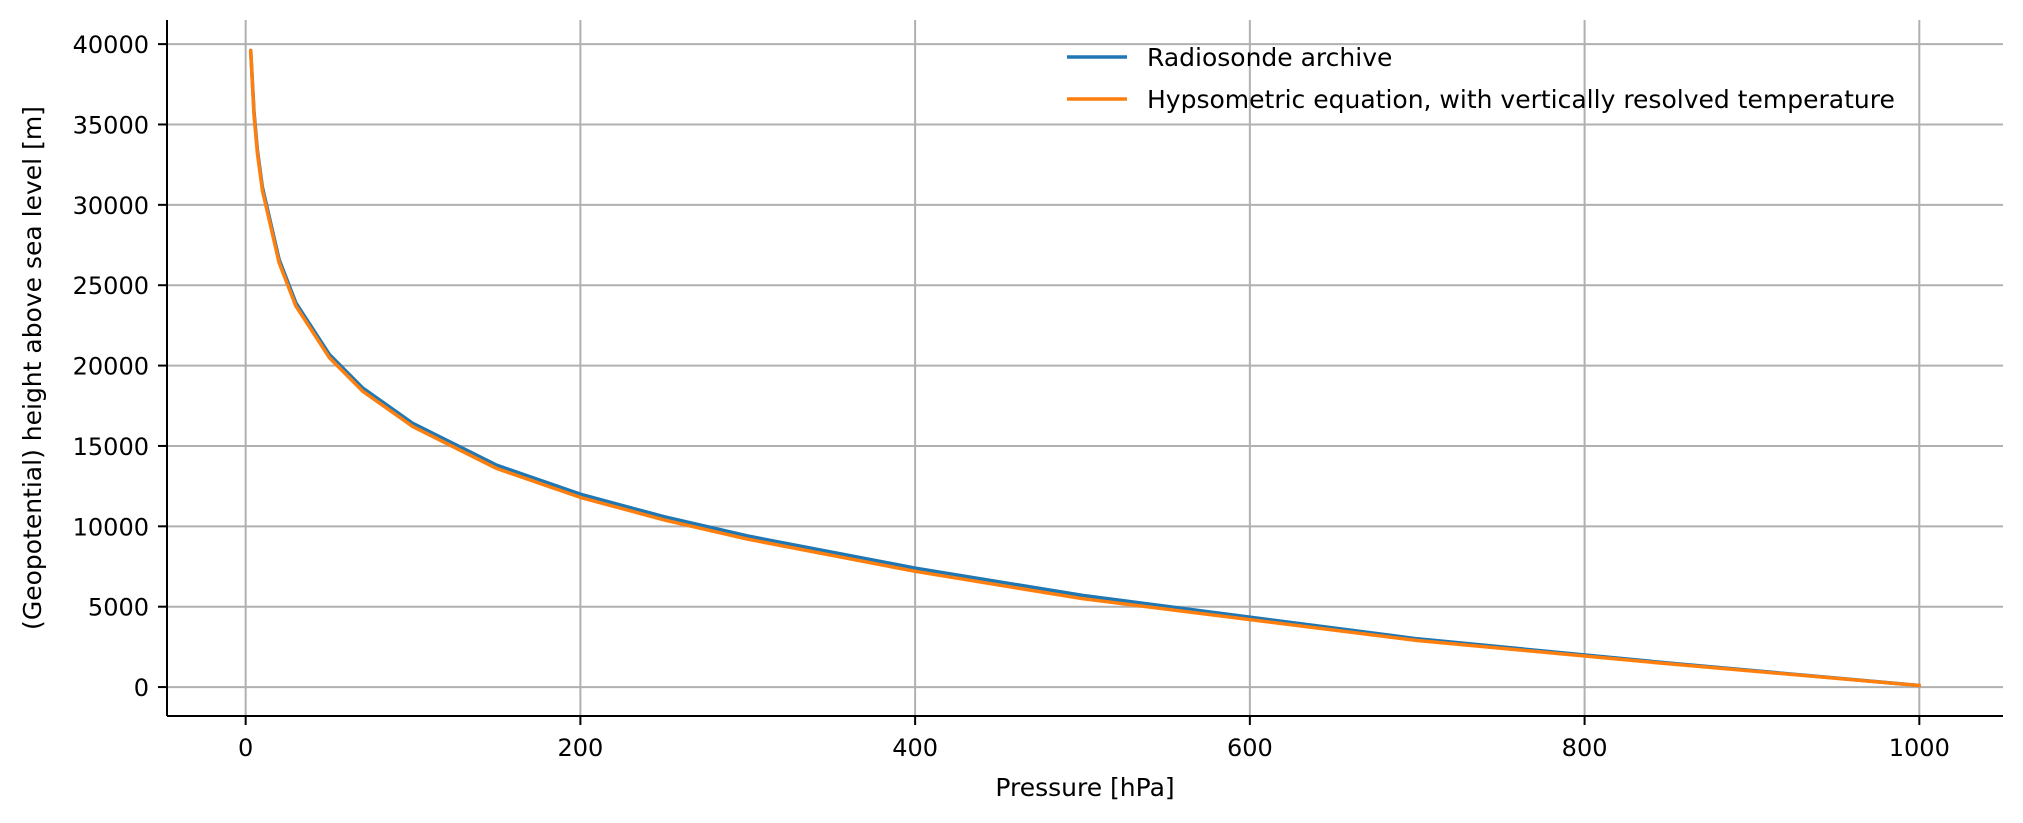 This screenshot has width=2023, height=823. Describe the element at coordinates (111, 447) in the screenshot. I see `y-tick-label: 15000` at that location.